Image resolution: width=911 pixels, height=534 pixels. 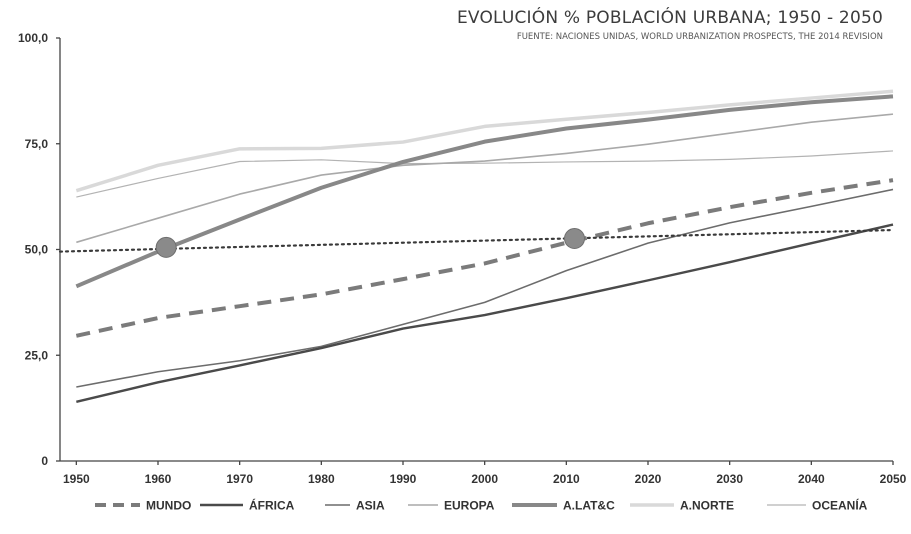 What do you see at coordinates (840, 505) in the screenshot?
I see `legend-label-oceania: OCEANÍA` at bounding box center [840, 505].